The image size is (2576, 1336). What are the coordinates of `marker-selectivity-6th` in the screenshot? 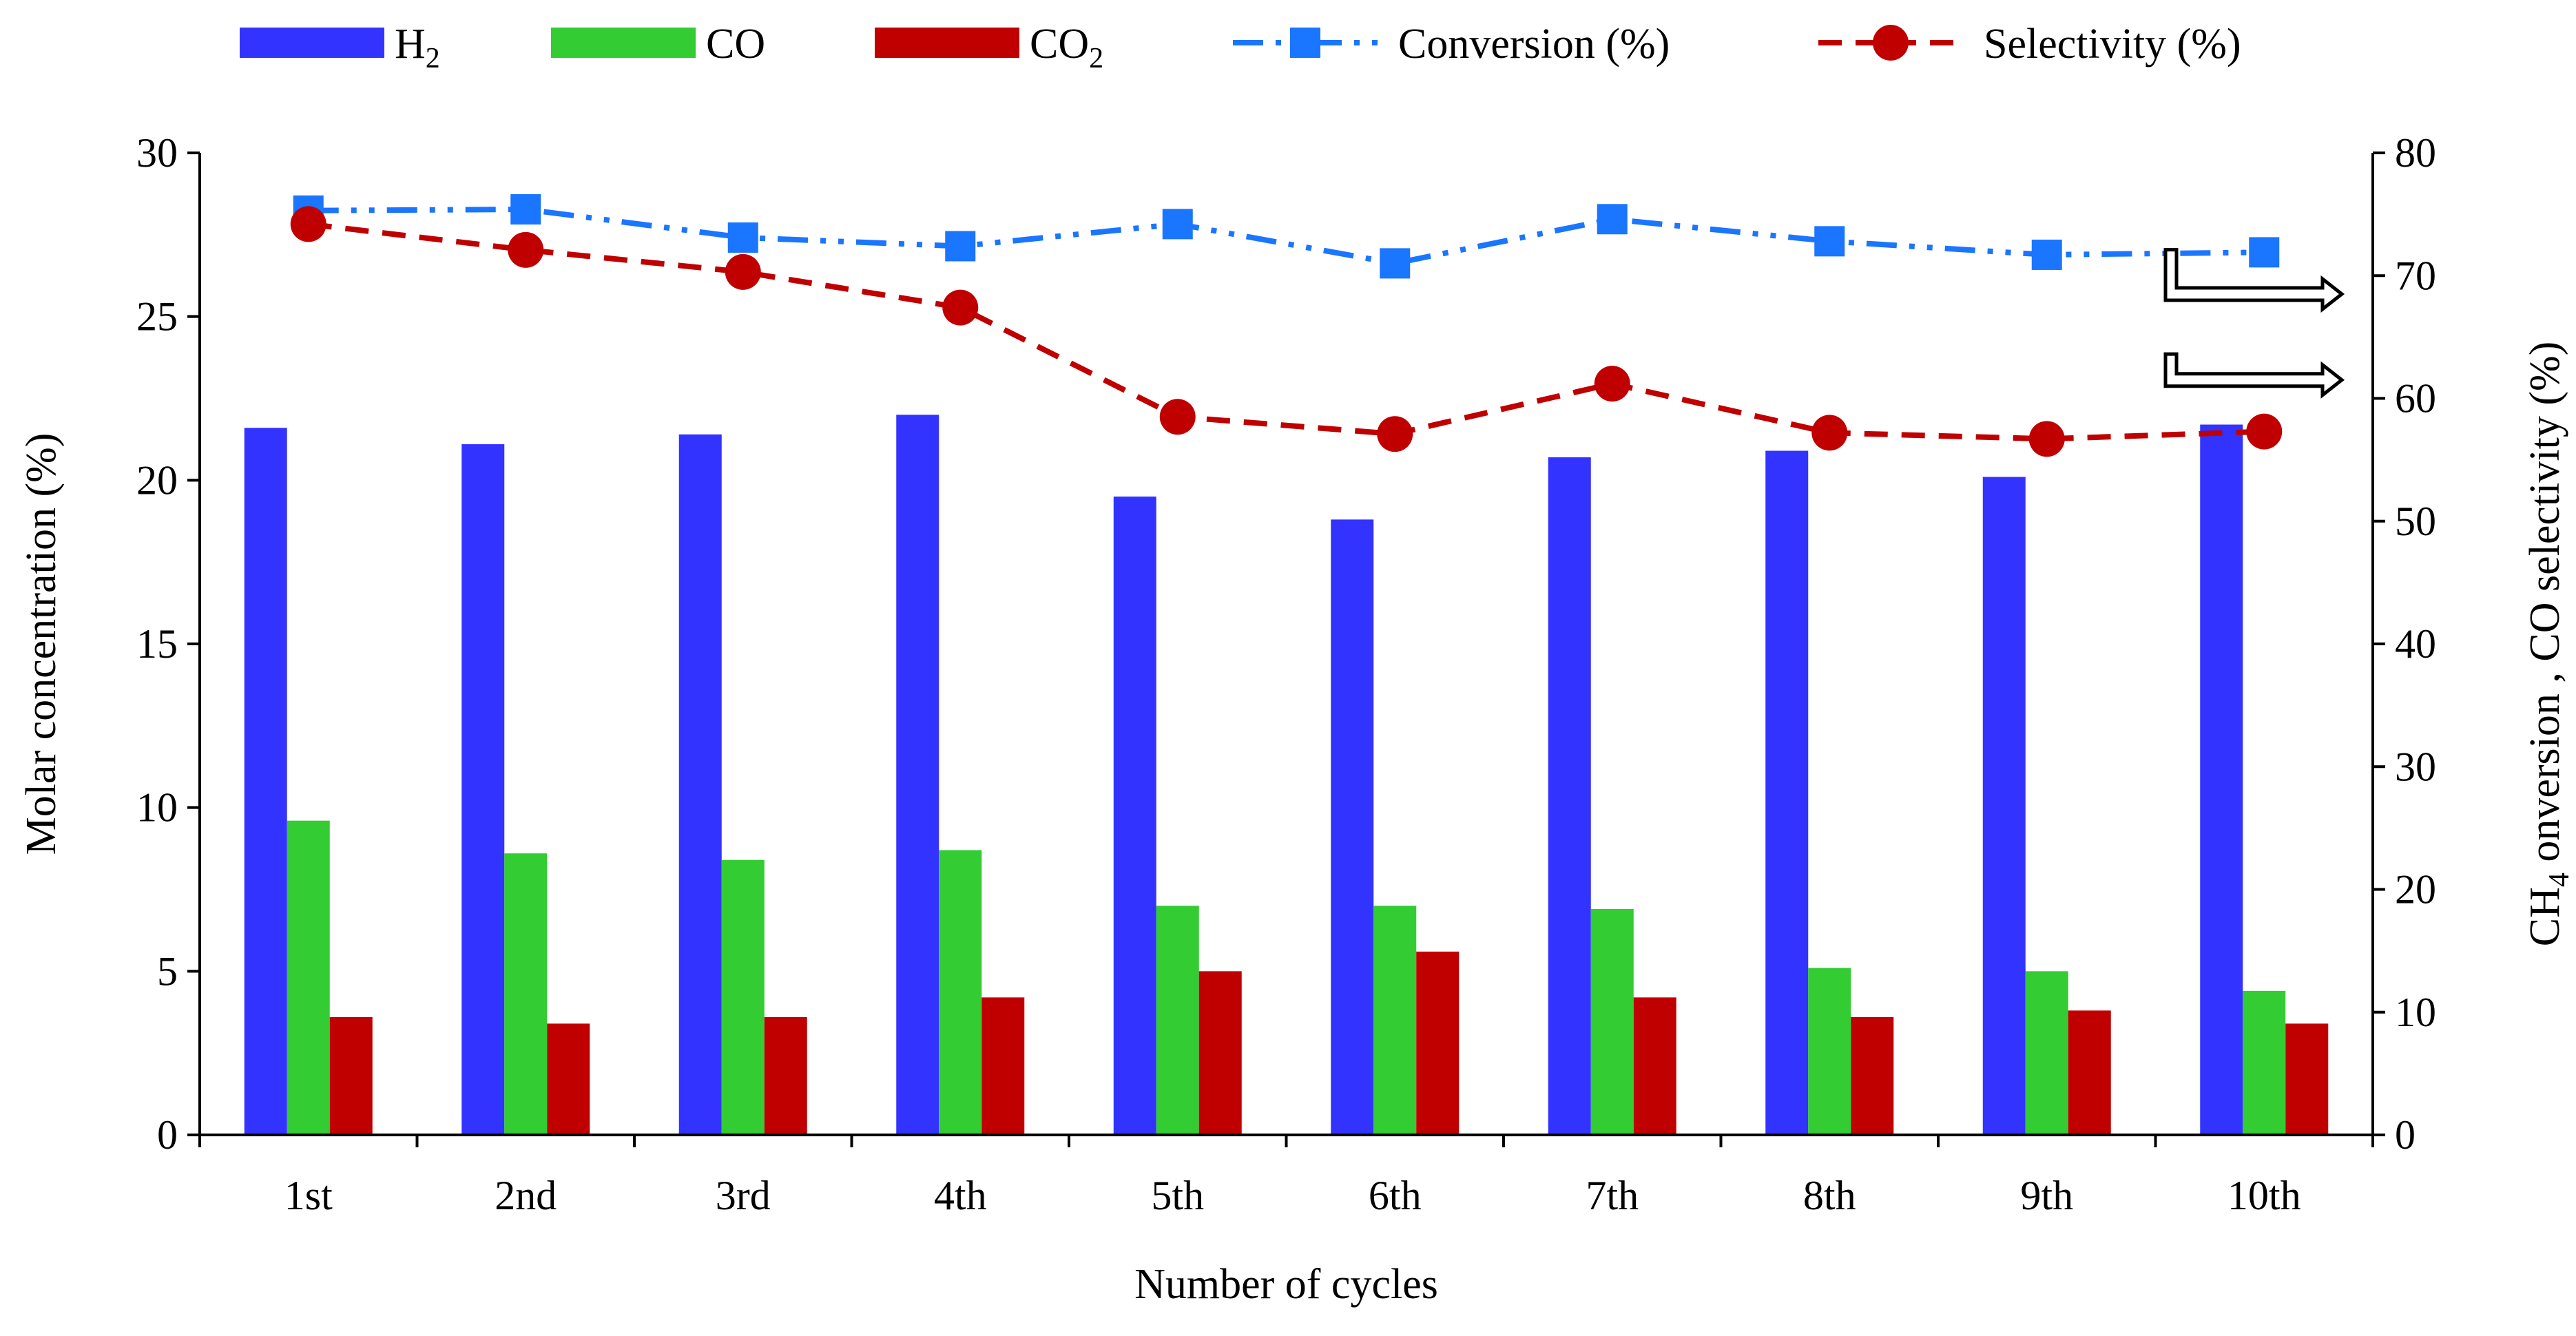 It's located at (1395, 434).